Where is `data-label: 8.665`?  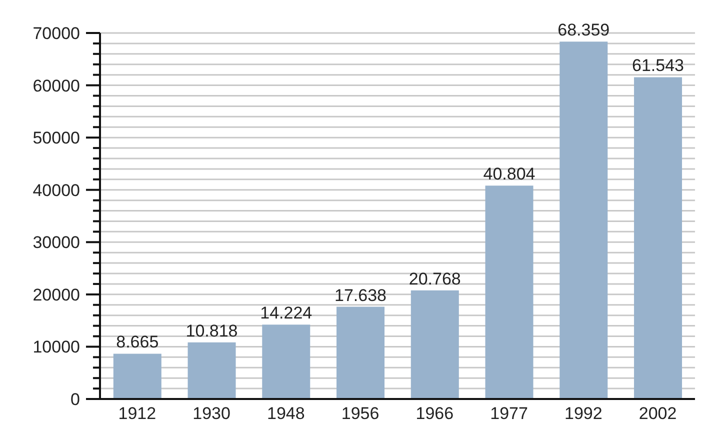 data-label: 8.665 is located at coordinates (137, 342).